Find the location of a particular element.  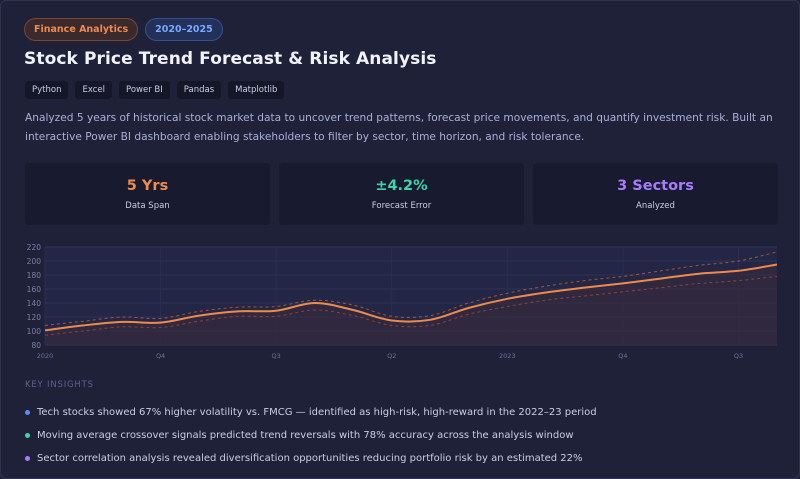

stat-value: ±4.2% is located at coordinates (401, 186).